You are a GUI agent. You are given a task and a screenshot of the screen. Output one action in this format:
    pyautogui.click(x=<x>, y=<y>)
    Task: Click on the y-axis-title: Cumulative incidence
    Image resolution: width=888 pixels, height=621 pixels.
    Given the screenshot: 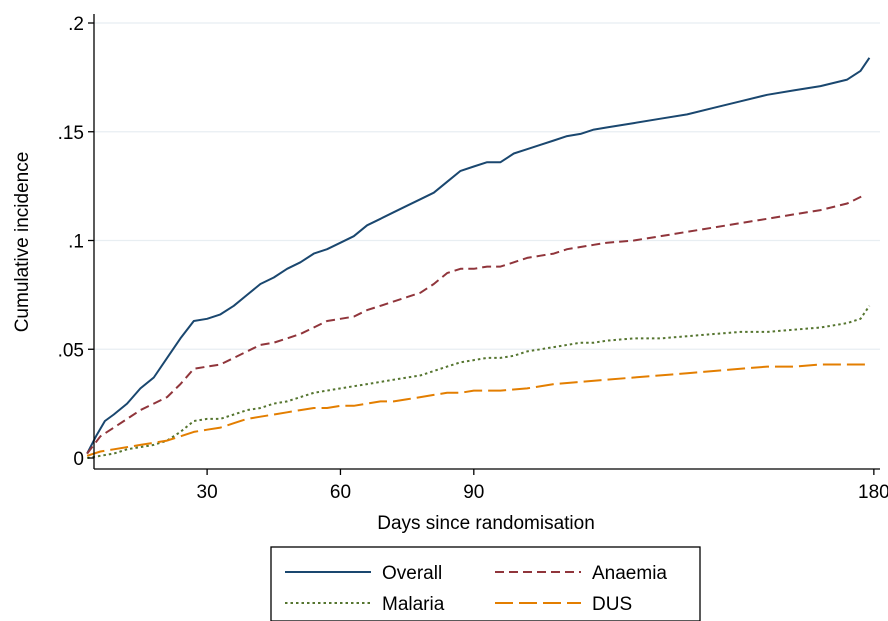 What is the action you would take?
    pyautogui.click(x=22, y=242)
    